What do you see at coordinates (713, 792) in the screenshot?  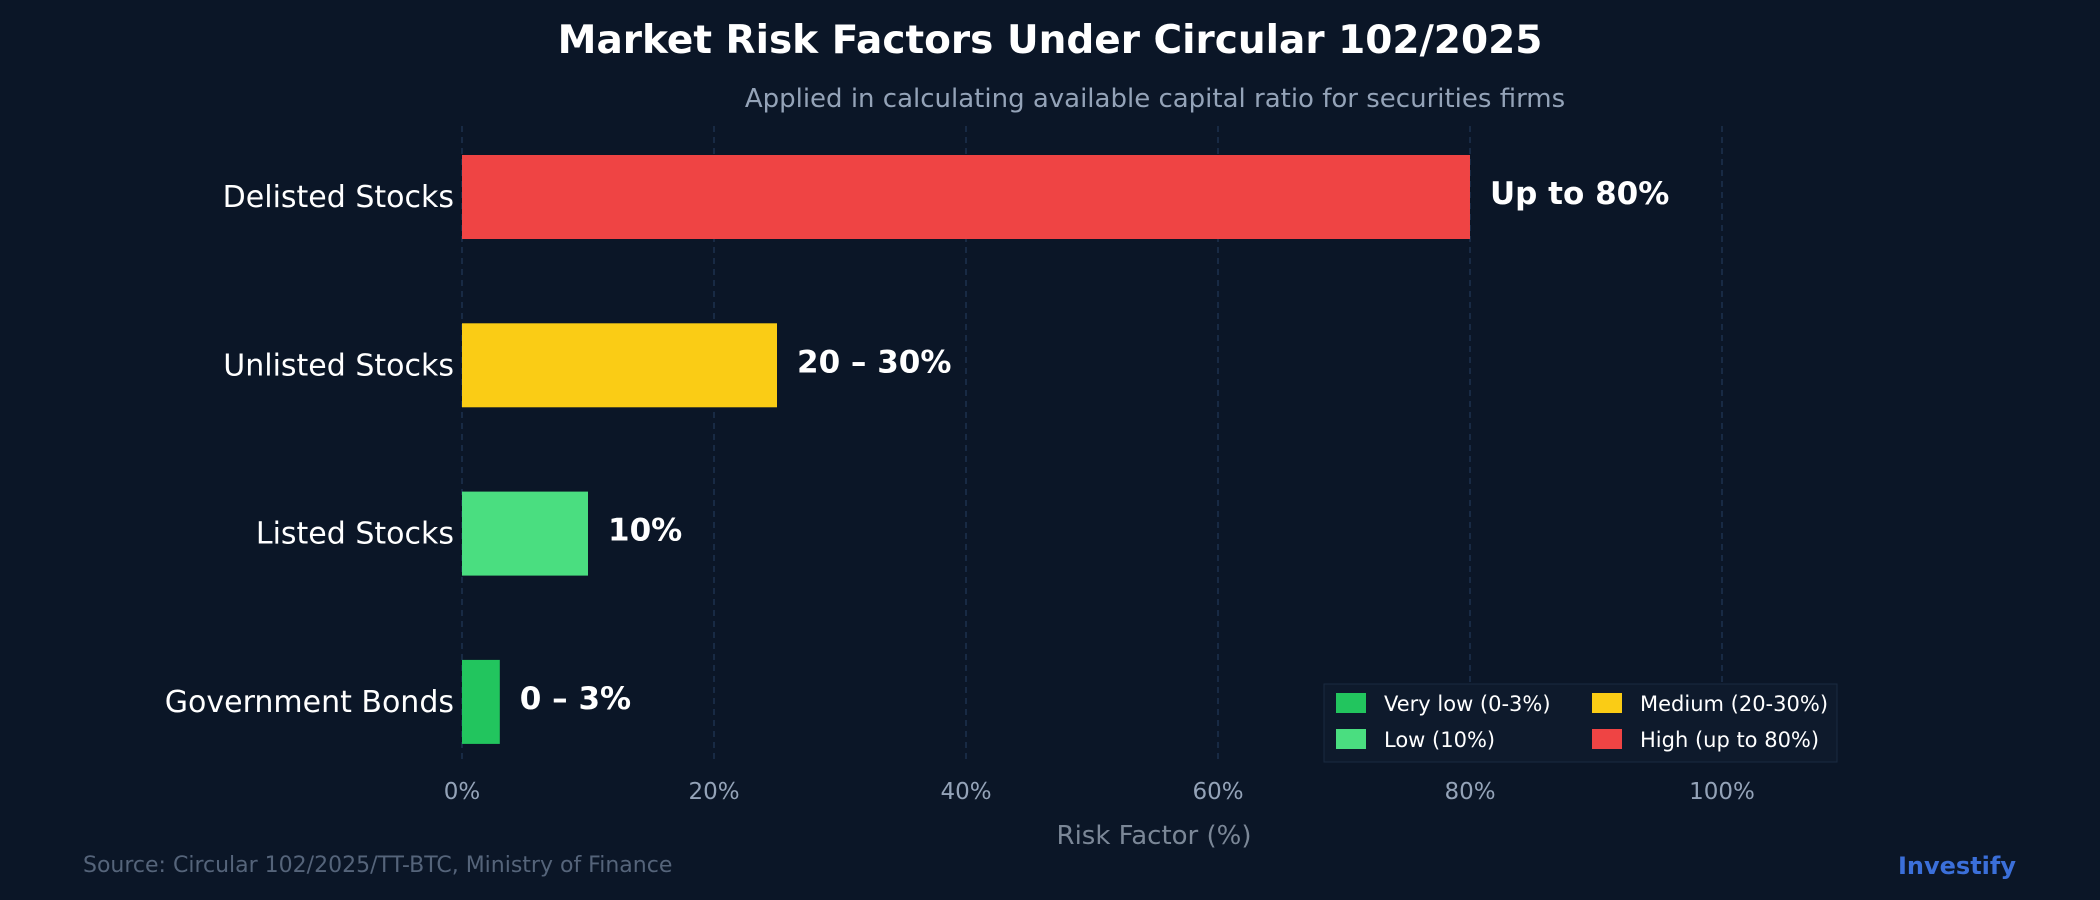 I see `x-tick-label-20: 20%` at bounding box center [713, 792].